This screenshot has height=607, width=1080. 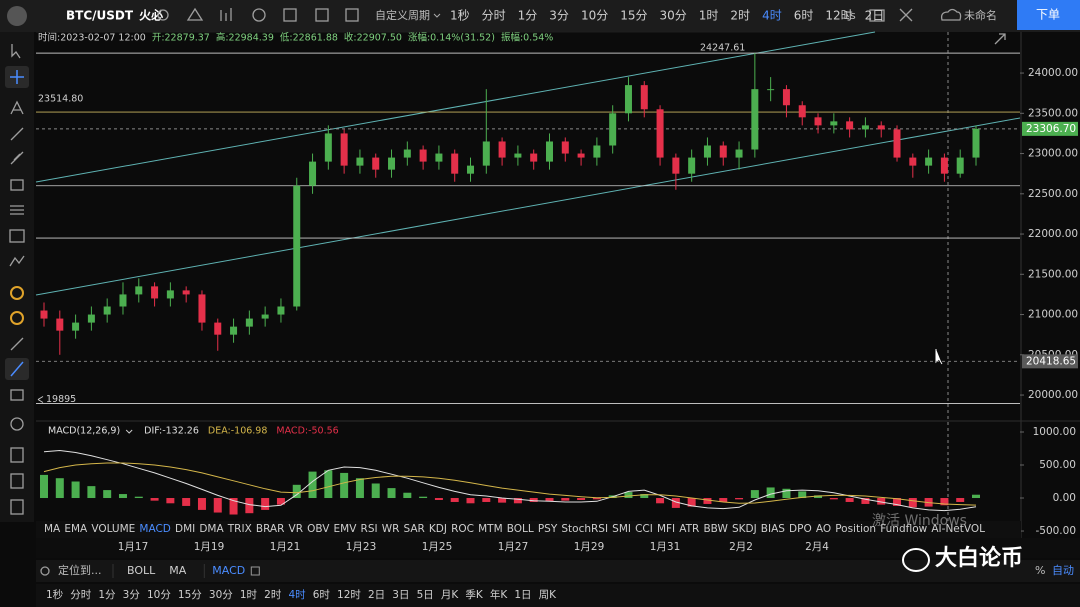 I want to click on indicator-tab: MTM, so click(x=490, y=529).